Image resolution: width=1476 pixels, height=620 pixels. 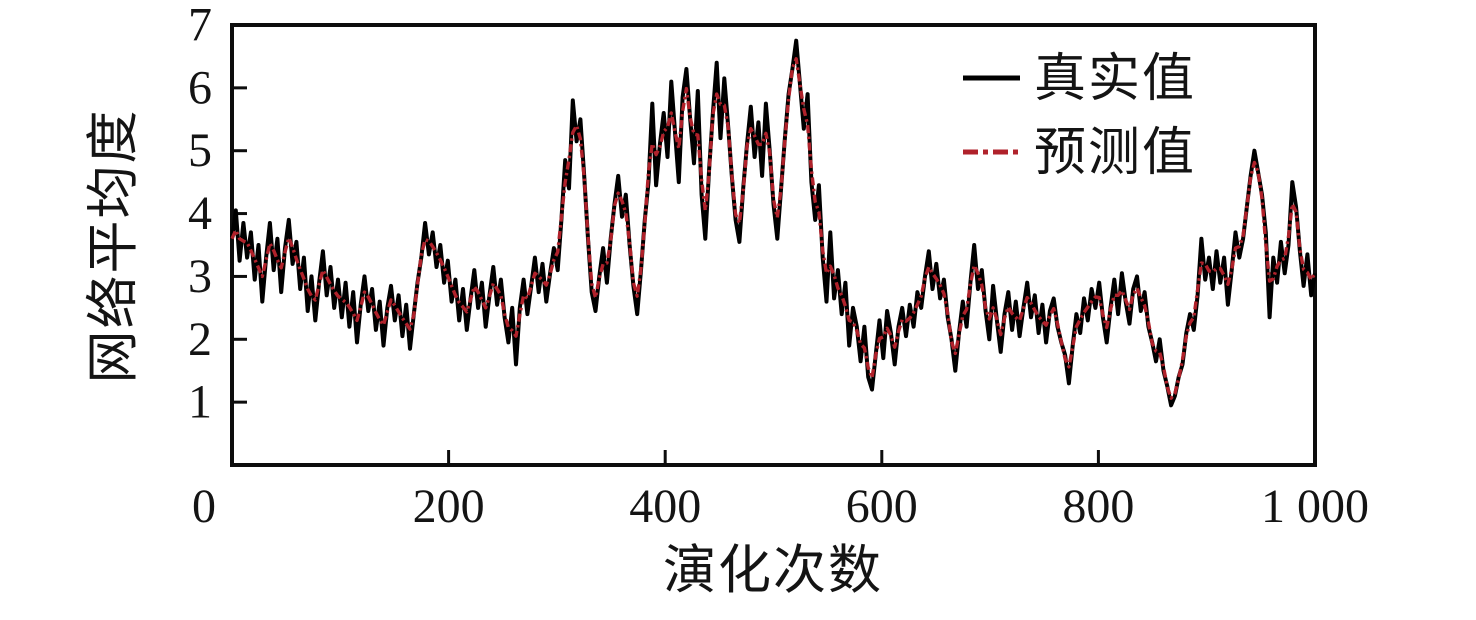 What do you see at coordinates (1115, 79) in the screenshot?
I see `legend-label-true: 真实值` at bounding box center [1115, 79].